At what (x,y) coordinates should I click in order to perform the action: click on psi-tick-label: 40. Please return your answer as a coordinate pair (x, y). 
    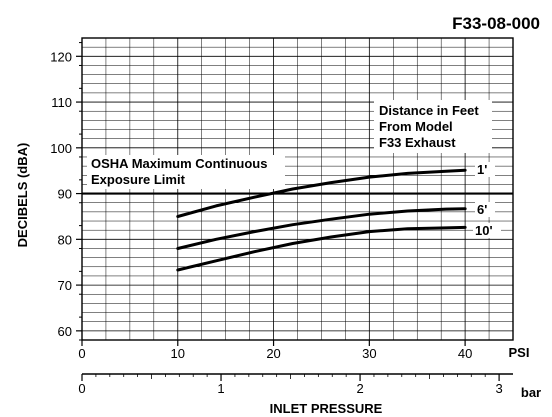
    Looking at the image, I should click on (465, 353).